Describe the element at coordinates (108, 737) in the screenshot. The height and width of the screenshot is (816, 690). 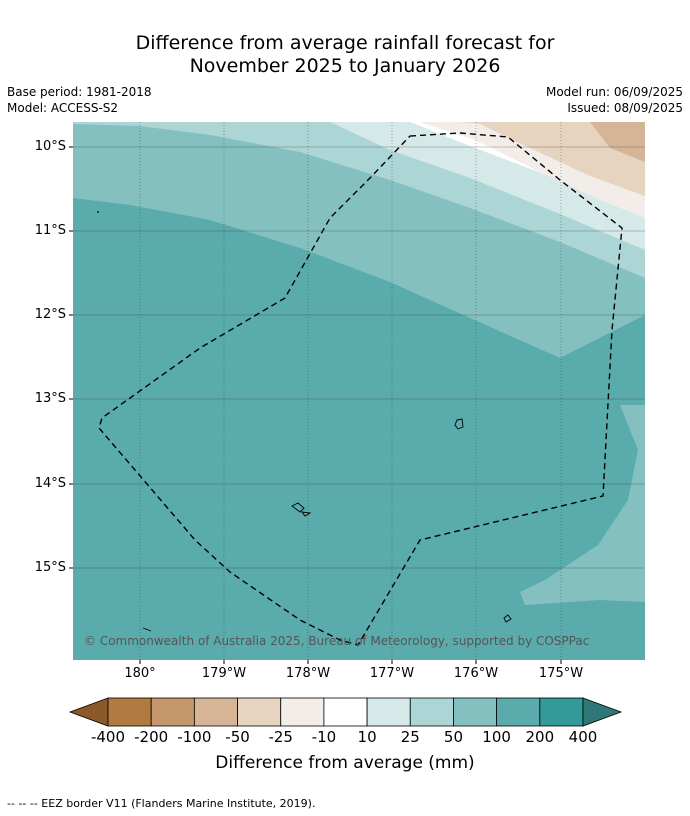
I see `colorbar-tick-label: -400` at that location.